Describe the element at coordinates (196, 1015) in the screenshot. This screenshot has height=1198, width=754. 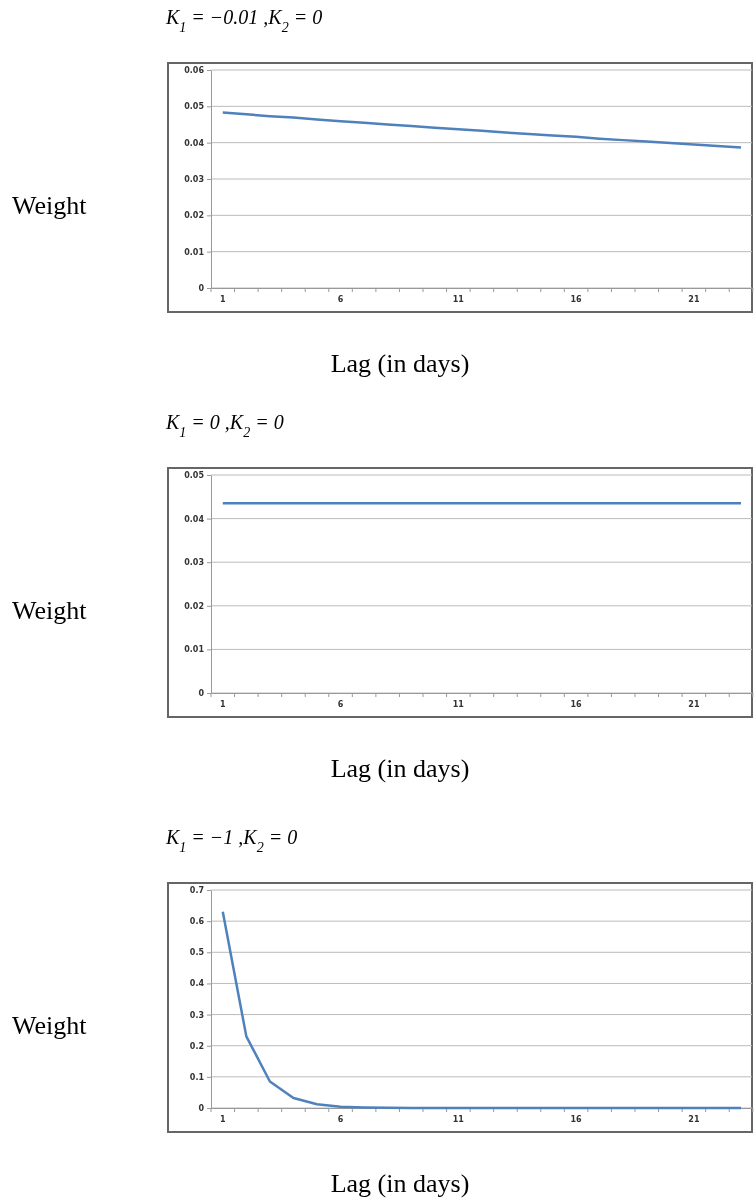
I see `y-tick-label: 0.3` at that location.